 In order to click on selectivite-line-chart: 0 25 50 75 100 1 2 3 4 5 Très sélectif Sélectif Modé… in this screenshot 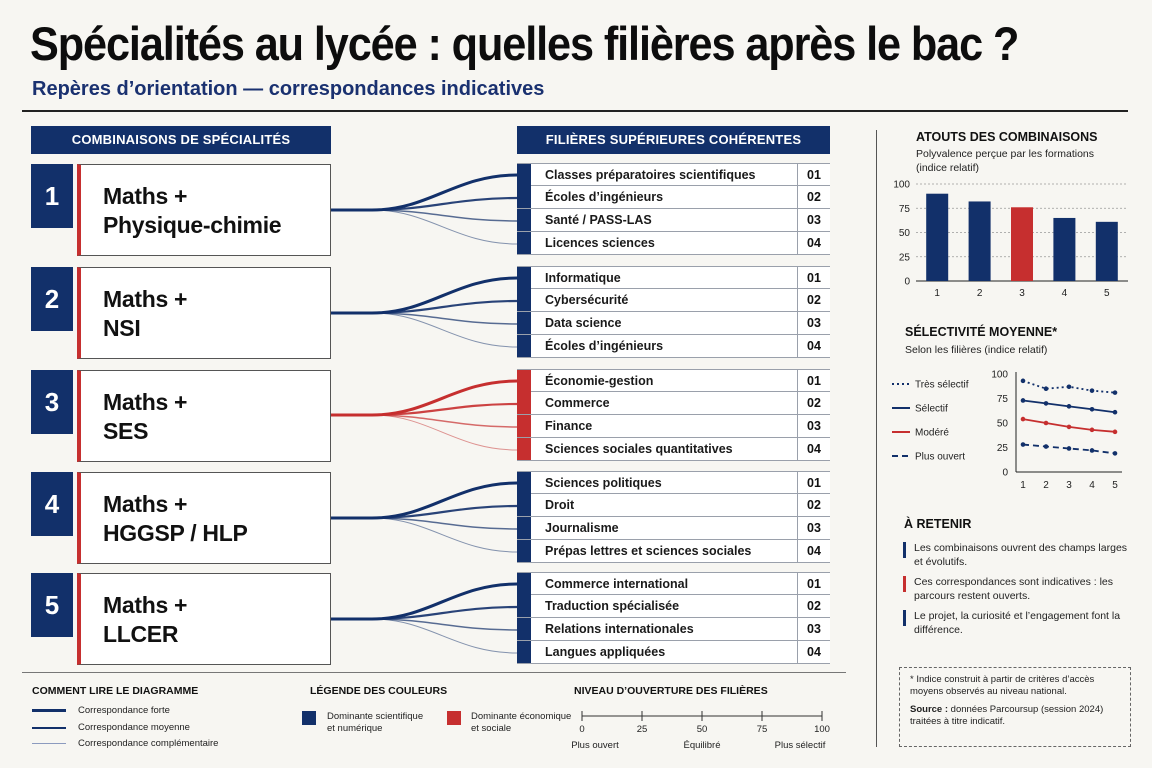, I will do `click(1007, 430)`.